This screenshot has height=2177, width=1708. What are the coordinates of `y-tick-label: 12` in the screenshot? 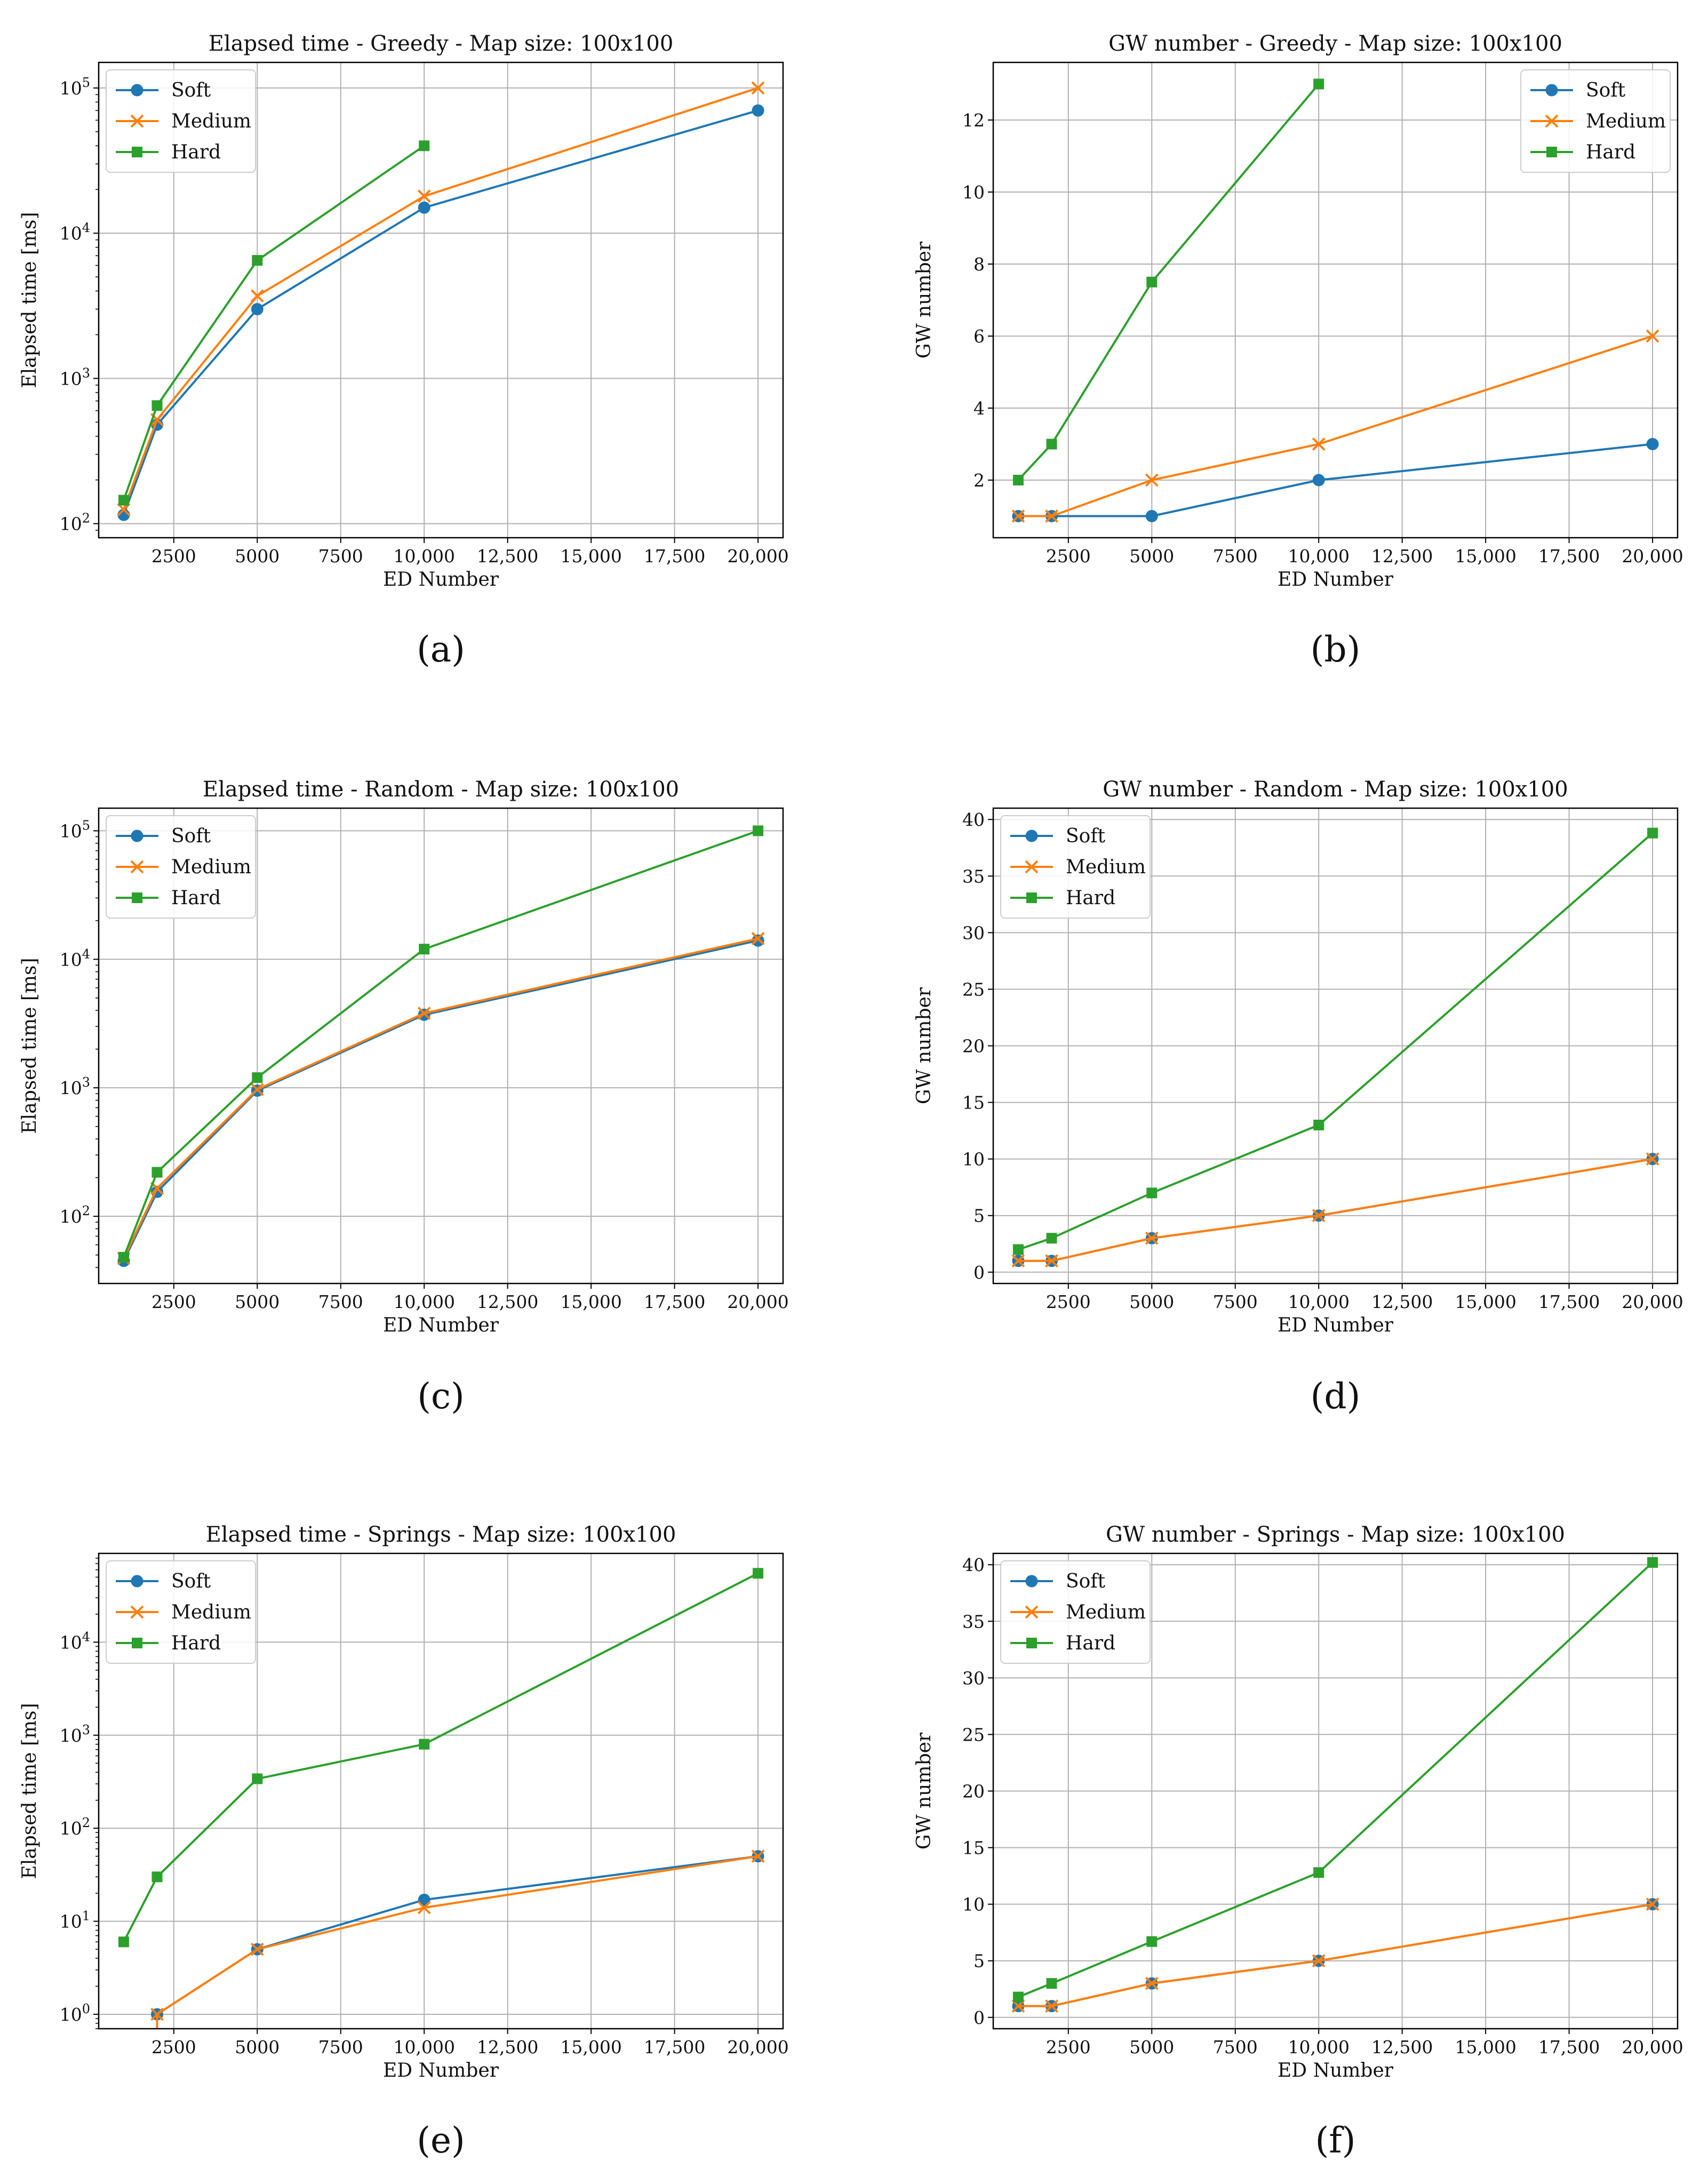 It's located at (973, 120).